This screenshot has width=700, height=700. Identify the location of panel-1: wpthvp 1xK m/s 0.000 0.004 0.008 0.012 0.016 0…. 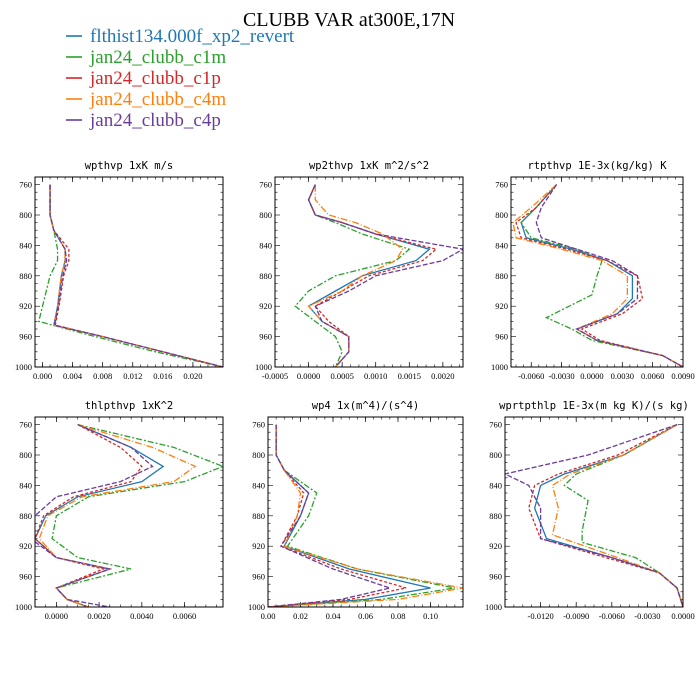
(119, 270).